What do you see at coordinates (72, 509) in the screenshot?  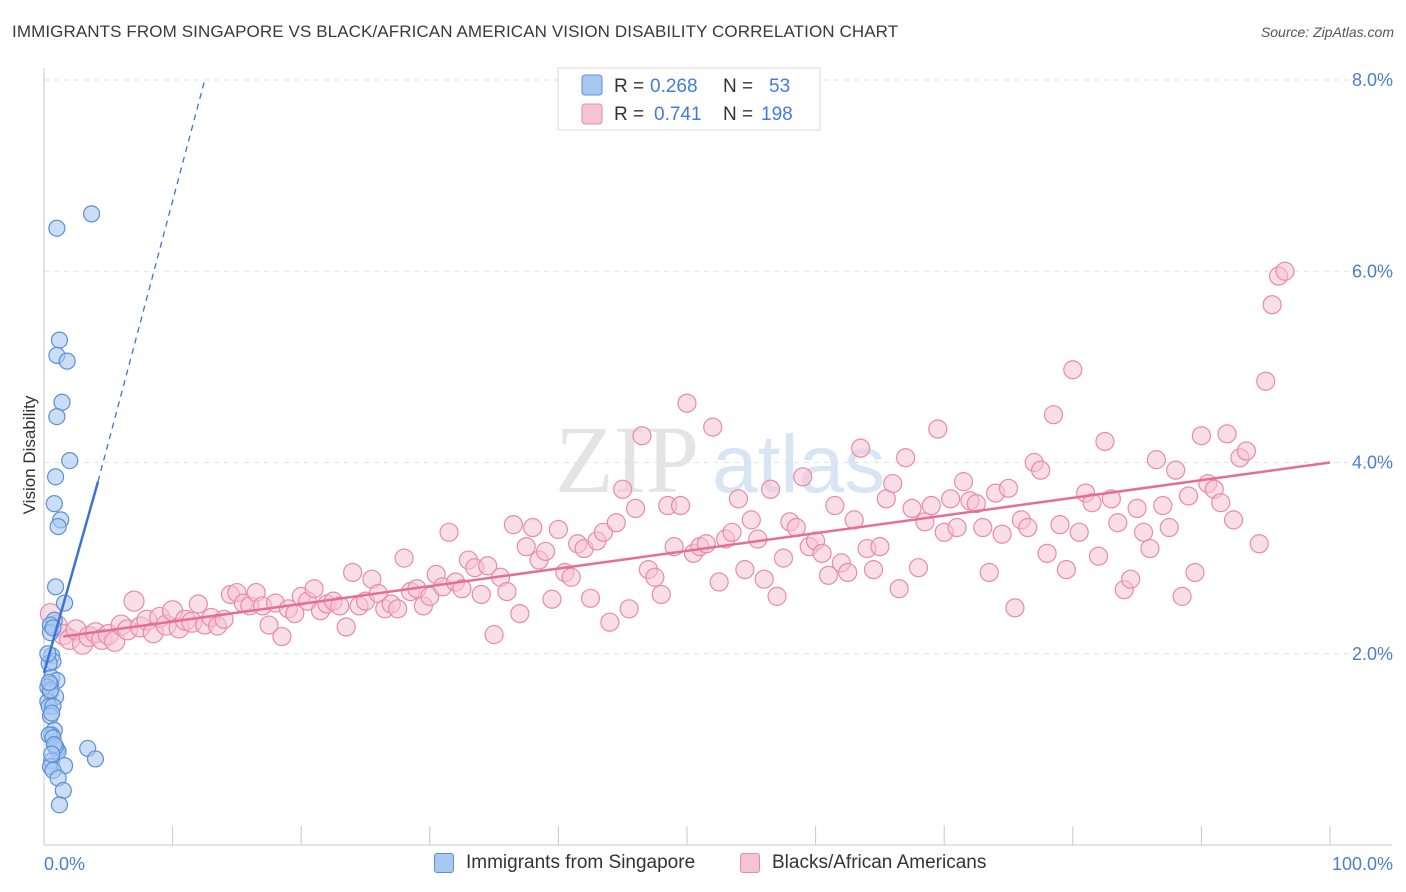 I see `blue-series` at bounding box center [72, 509].